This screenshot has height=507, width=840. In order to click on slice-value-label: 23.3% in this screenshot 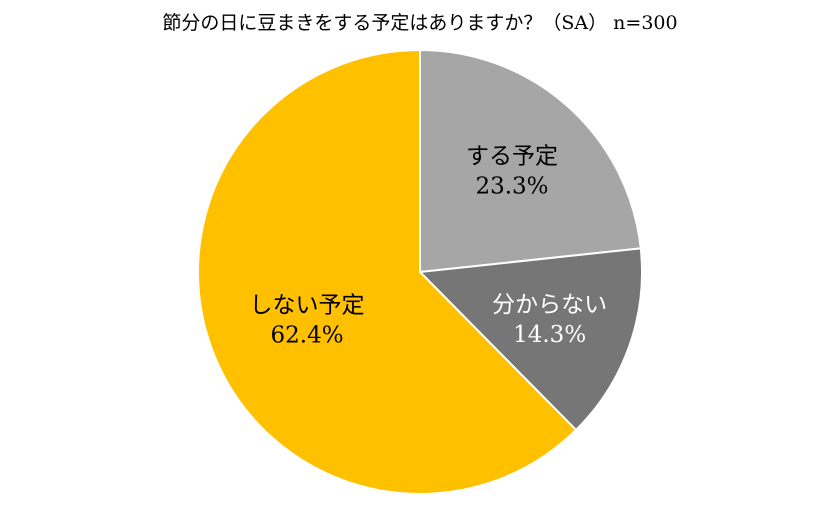, I will do `click(511, 187)`.